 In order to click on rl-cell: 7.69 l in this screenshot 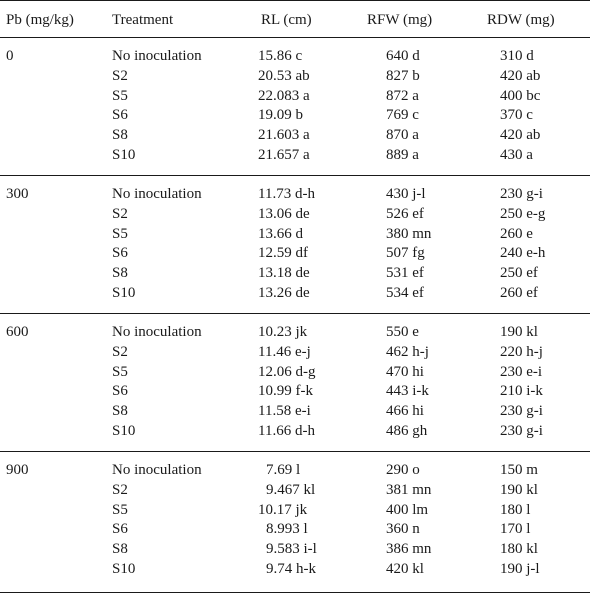, I will do `click(283, 470)`.